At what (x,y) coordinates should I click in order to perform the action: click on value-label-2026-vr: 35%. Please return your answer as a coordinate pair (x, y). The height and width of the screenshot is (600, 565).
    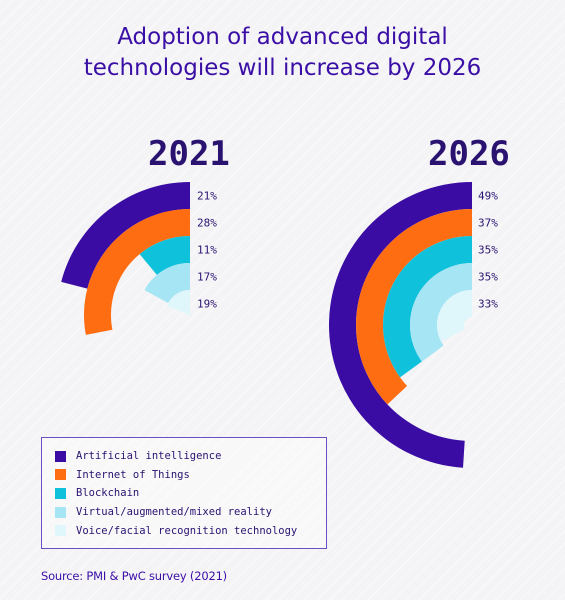
    Looking at the image, I should click on (488, 277).